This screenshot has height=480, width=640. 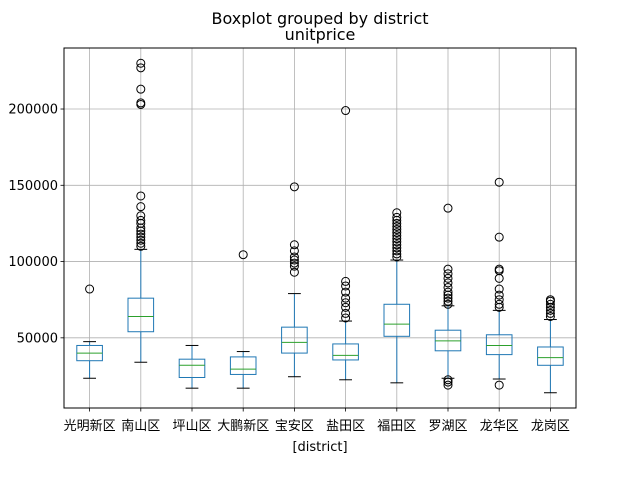 What do you see at coordinates (345, 426) in the screenshot?
I see `x-tick-label: 盐田区` at bounding box center [345, 426].